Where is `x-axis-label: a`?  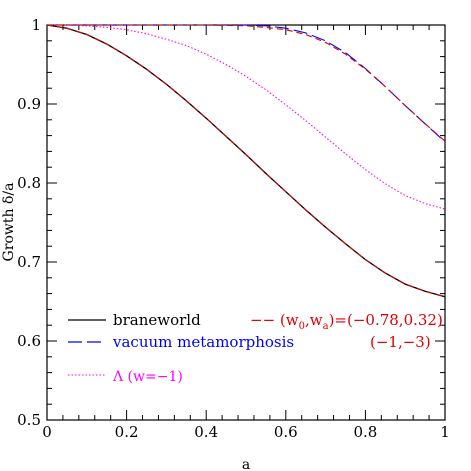 x-axis-label: a is located at coordinates (246, 464).